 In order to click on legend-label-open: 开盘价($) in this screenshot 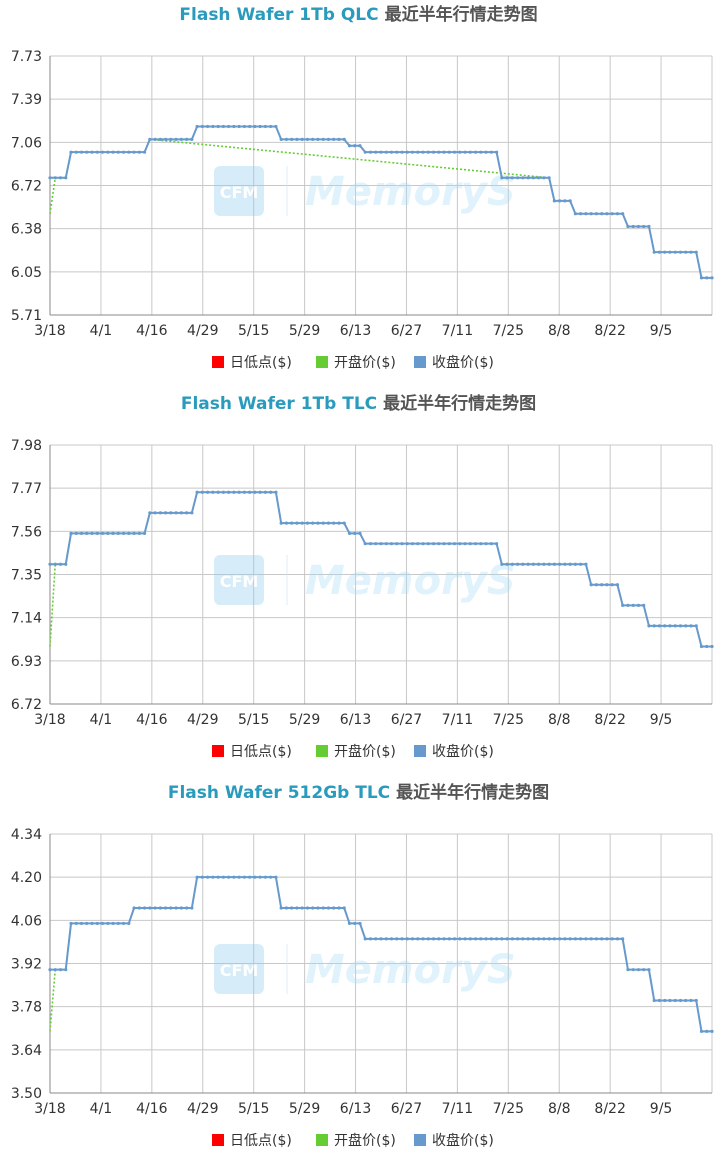, I will do `click(365, 362)`.